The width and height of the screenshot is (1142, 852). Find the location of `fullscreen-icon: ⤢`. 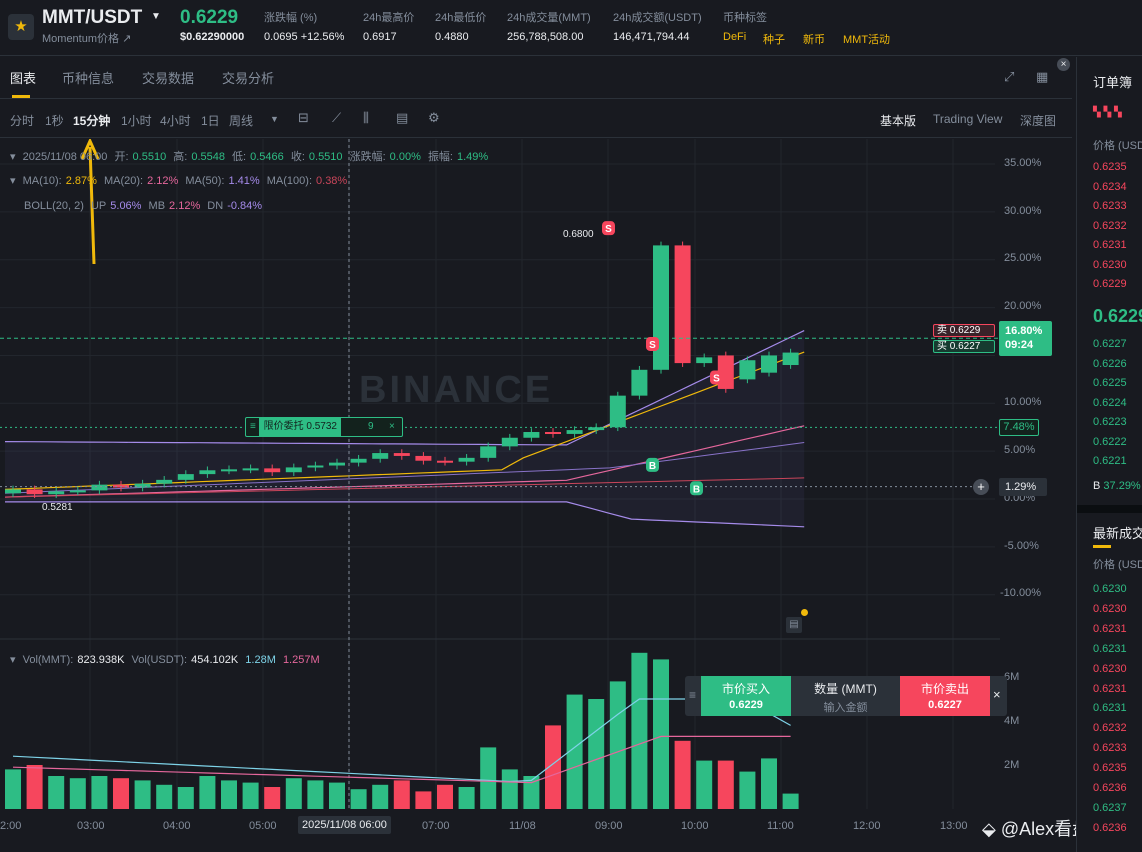

fullscreen-icon: ⤢ is located at coordinates (1009, 76).